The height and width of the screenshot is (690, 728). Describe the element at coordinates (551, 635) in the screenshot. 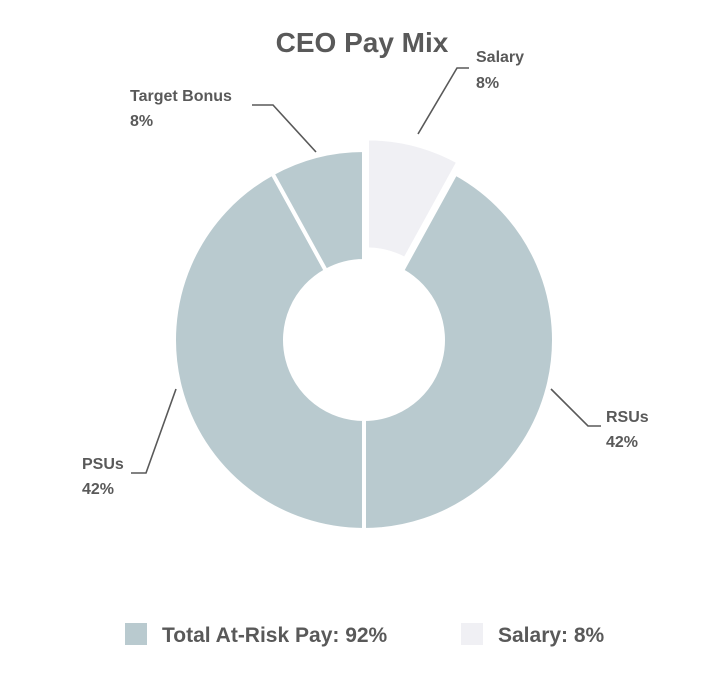

I see `legend-label-salary: Salary: 8%` at that location.